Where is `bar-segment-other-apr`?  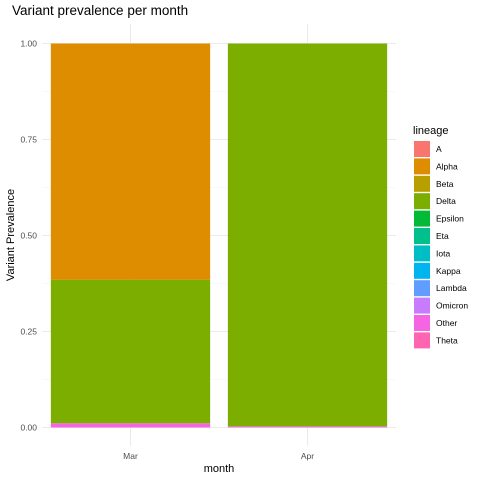
bar-segment-other-apr is located at coordinates (307, 427).